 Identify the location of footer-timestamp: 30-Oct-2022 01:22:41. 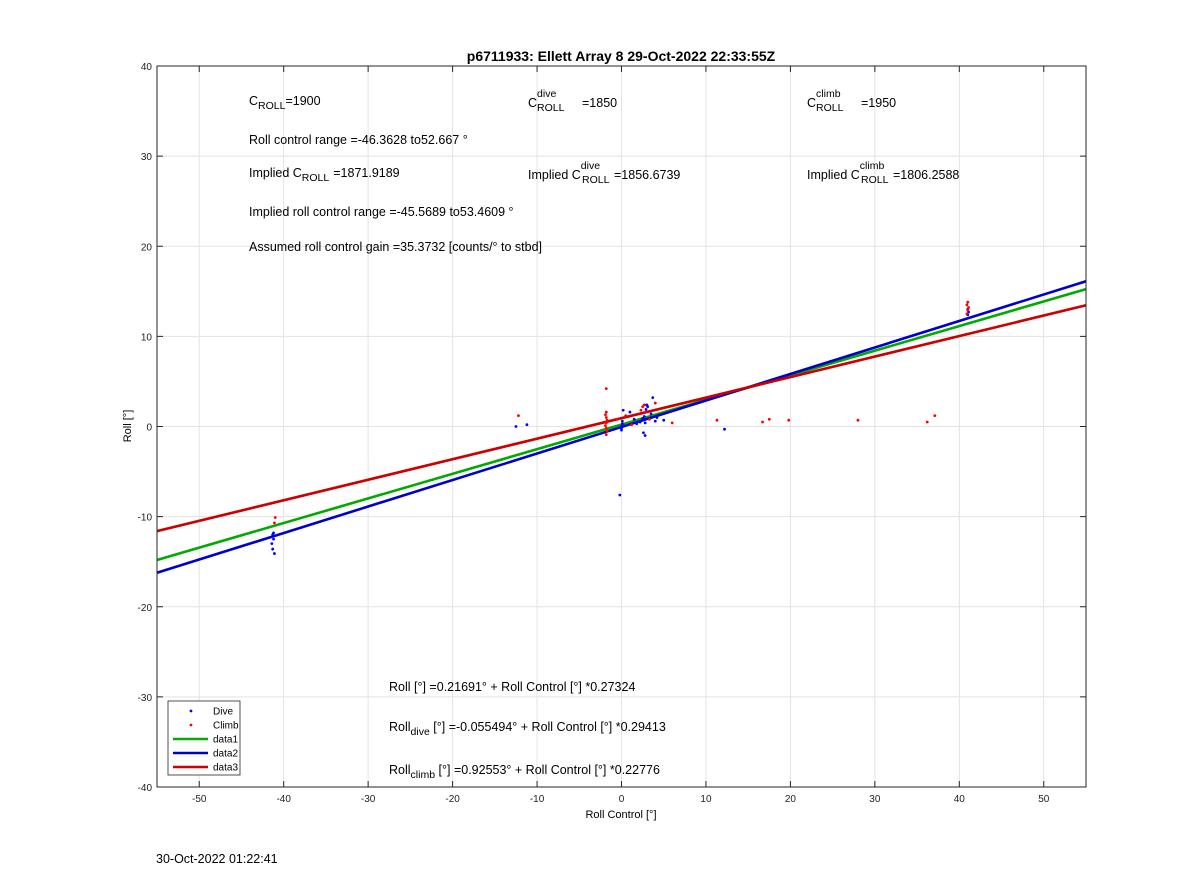
(217, 859).